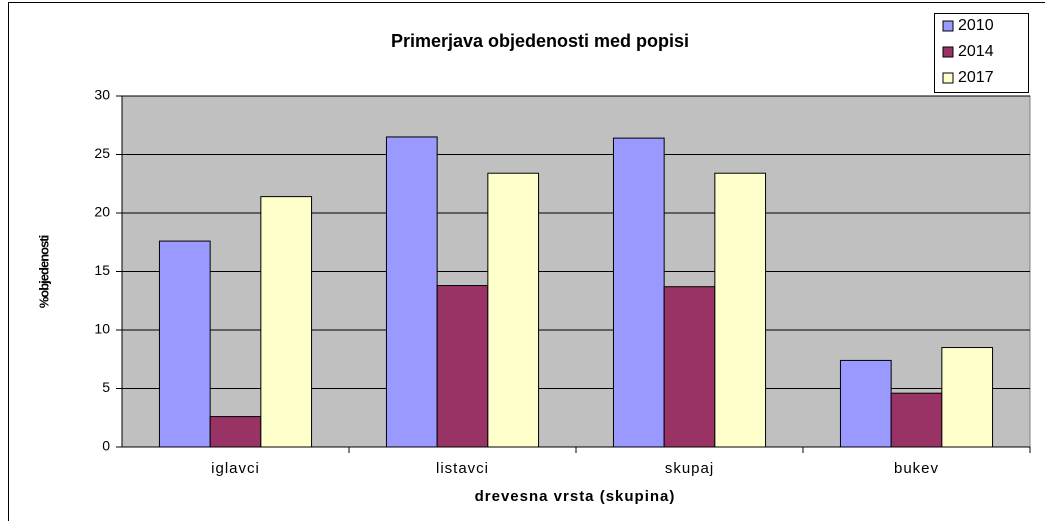 The image size is (1045, 521). I want to click on y-tick-label: 10, so click(102, 329).